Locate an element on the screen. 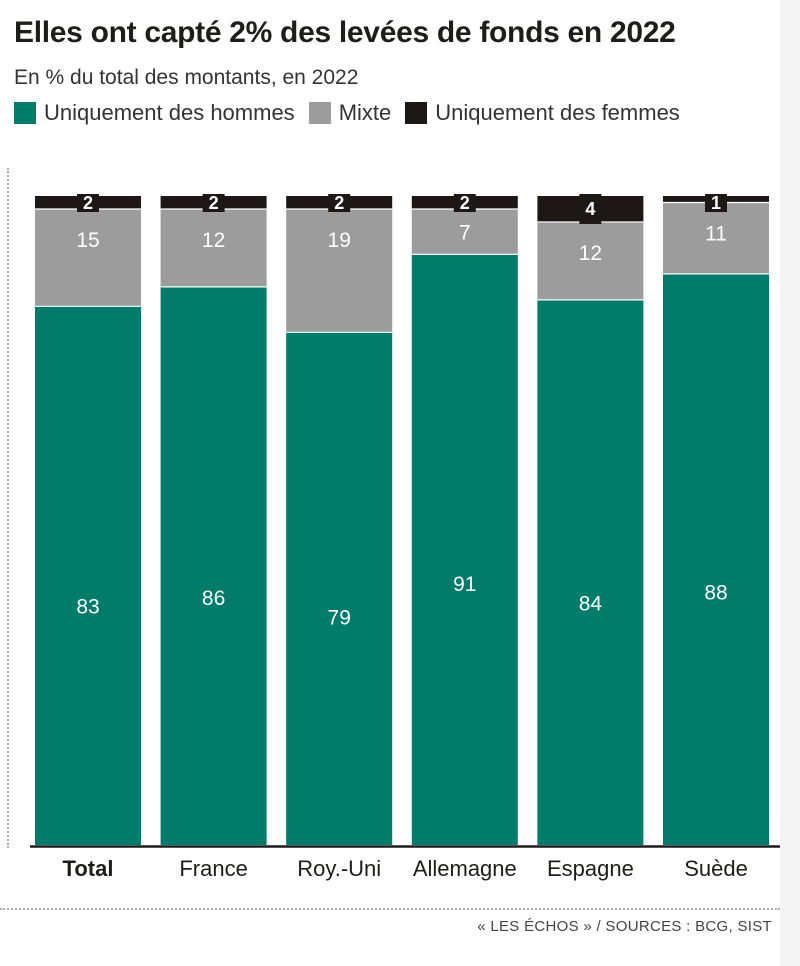 The width and height of the screenshot is (800, 966). value-label-roy-uni-mixte: 19 is located at coordinates (339, 240).